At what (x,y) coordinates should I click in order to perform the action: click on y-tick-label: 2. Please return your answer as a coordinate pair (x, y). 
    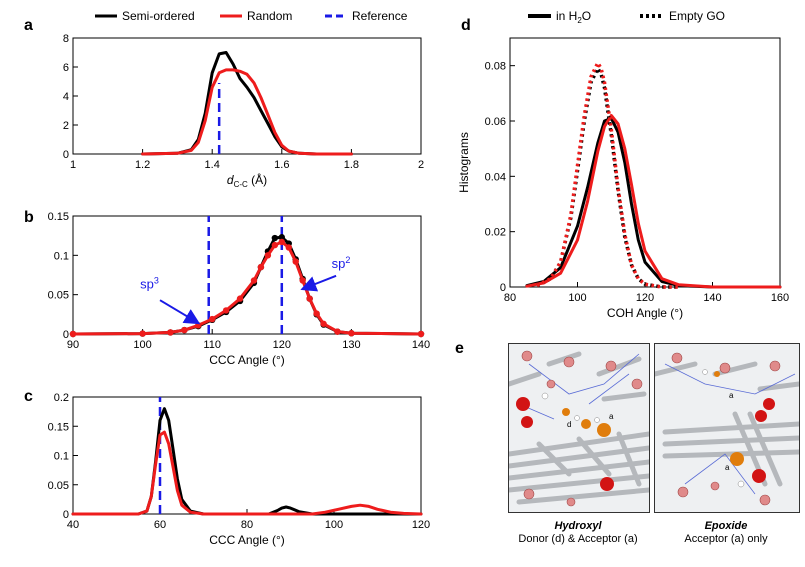
    Looking at the image, I should click on (66, 126).